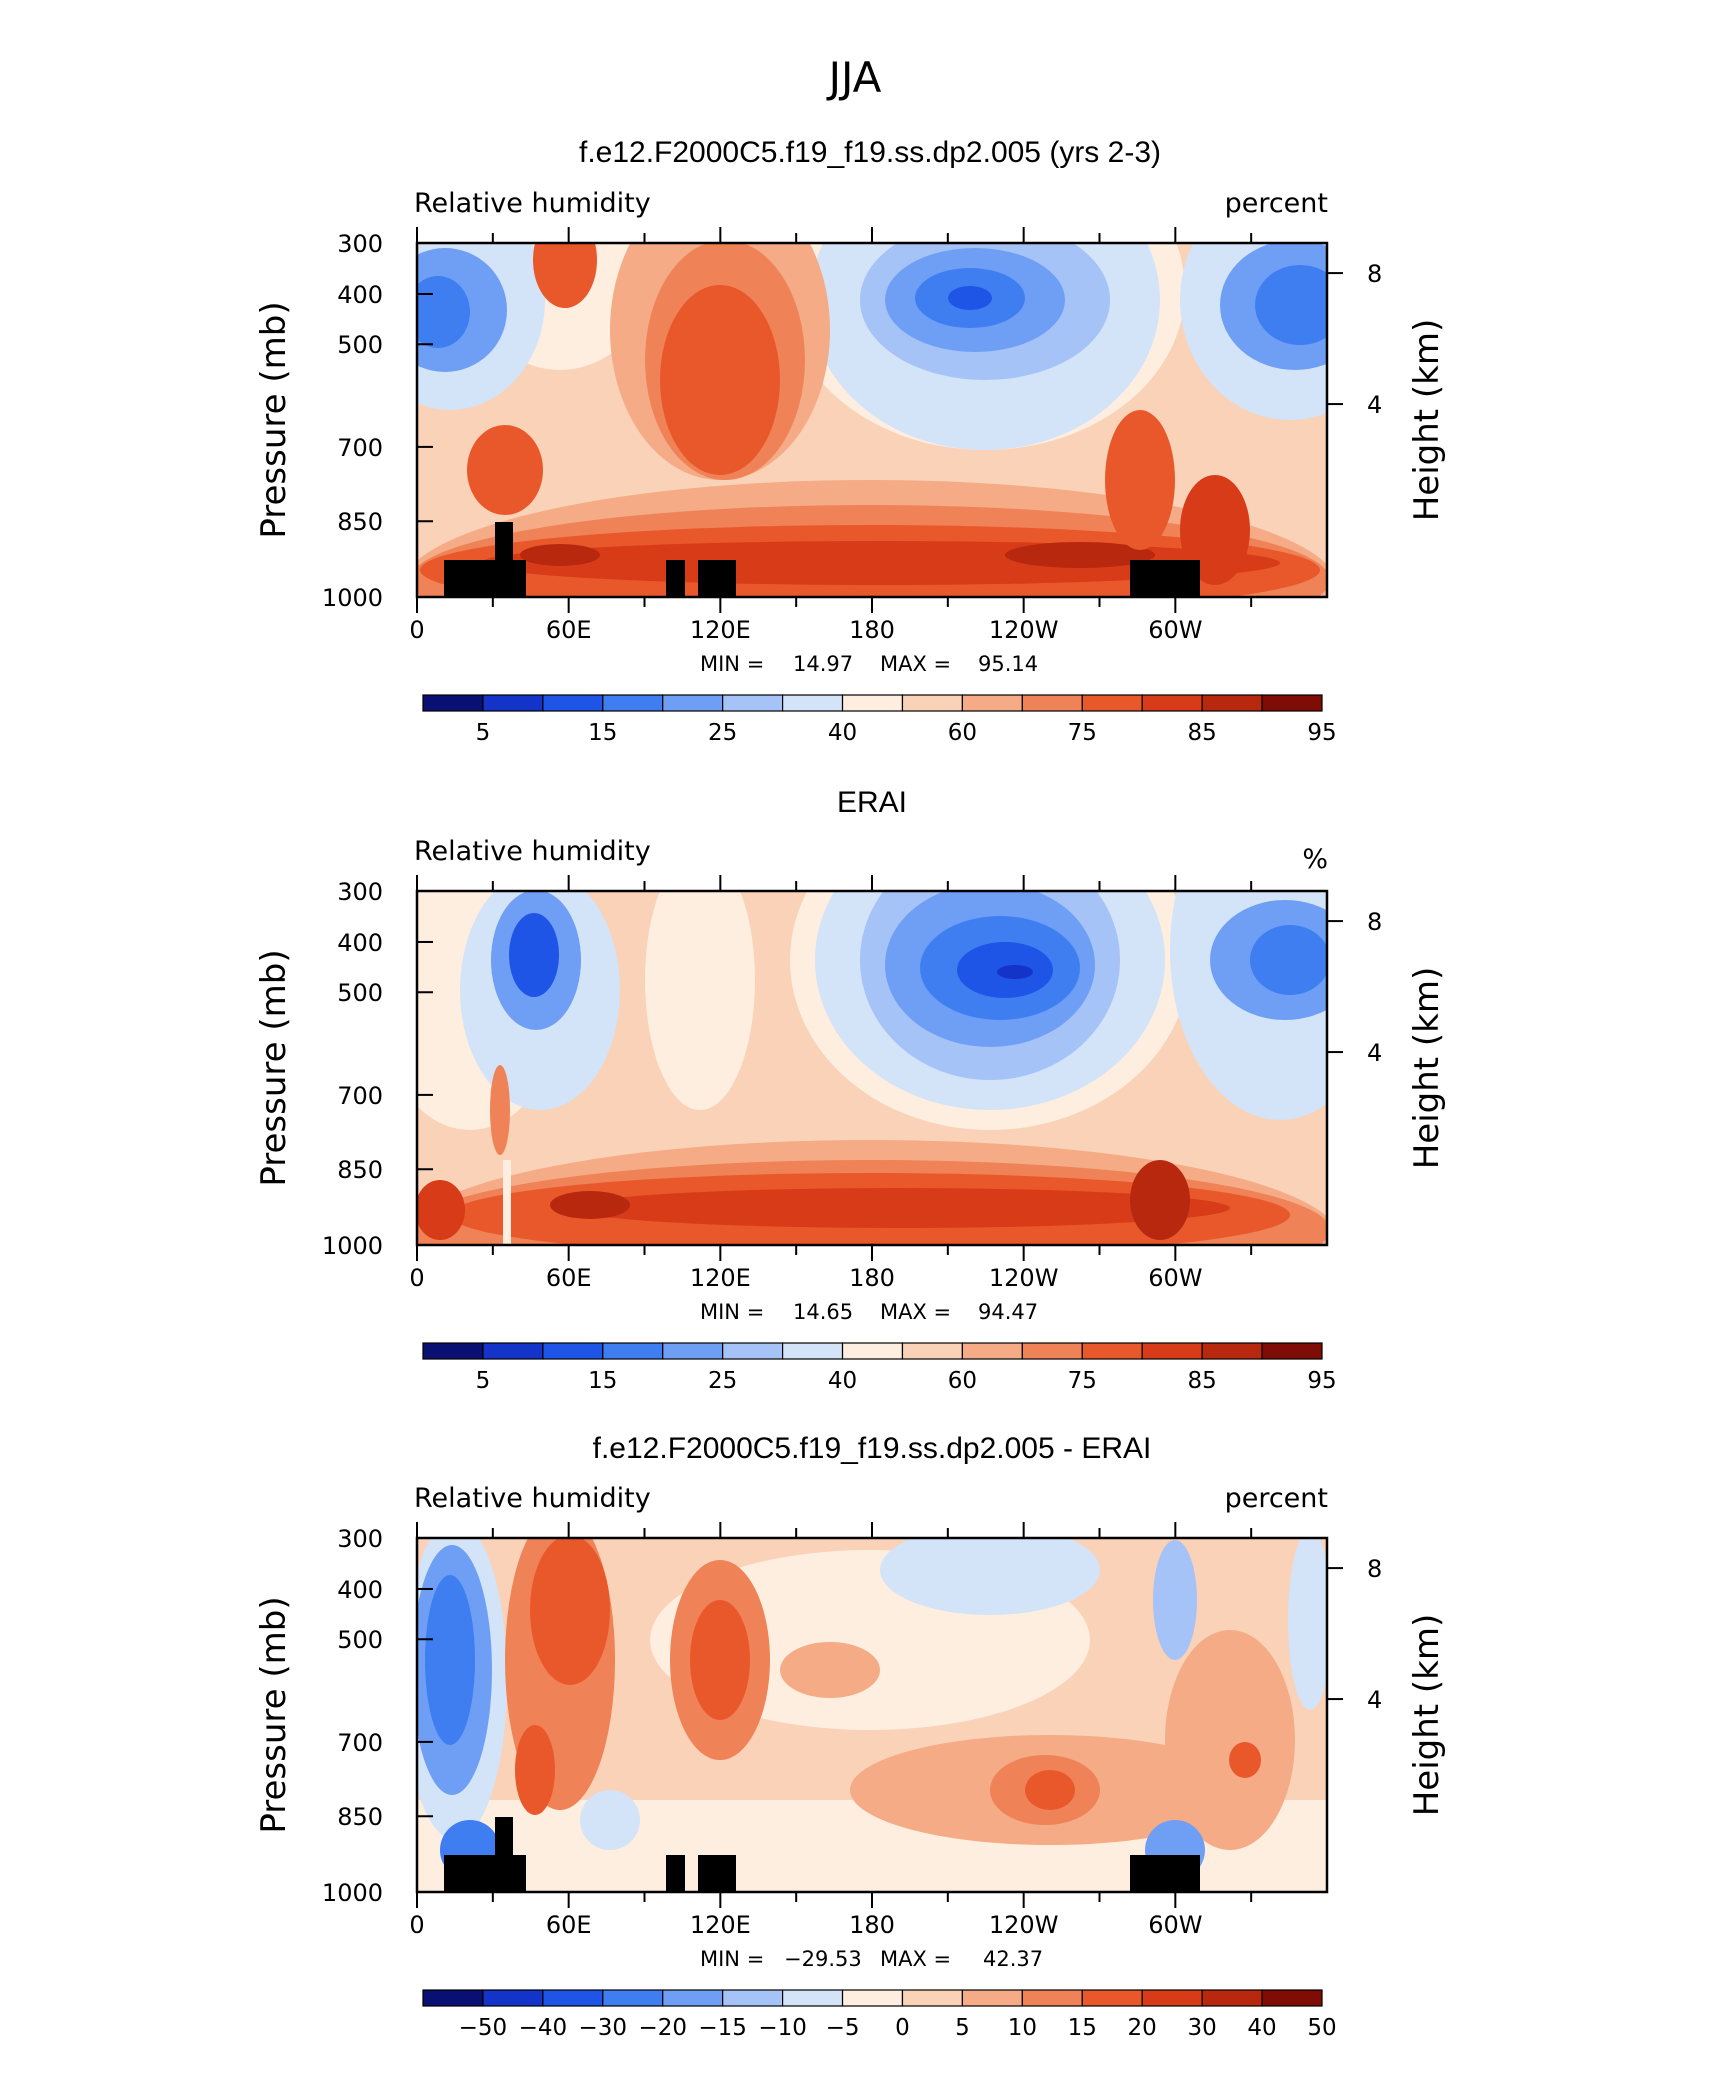 The height and width of the screenshot is (2074, 1710). Describe the element at coordinates (1082, 1381) in the screenshot. I see `colorbar-label: 75` at that location.